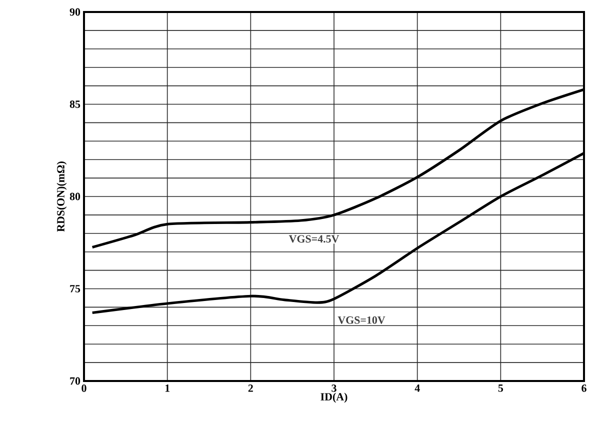 The height and width of the screenshot is (432, 590). What do you see at coordinates (167, 388) in the screenshot?
I see `x-tick-label: 1` at bounding box center [167, 388].